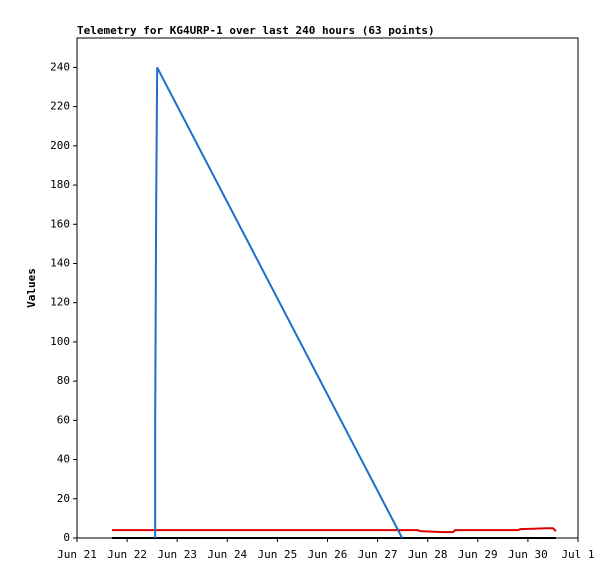  I want to click on y-tick-label: 240, so click(60, 66).